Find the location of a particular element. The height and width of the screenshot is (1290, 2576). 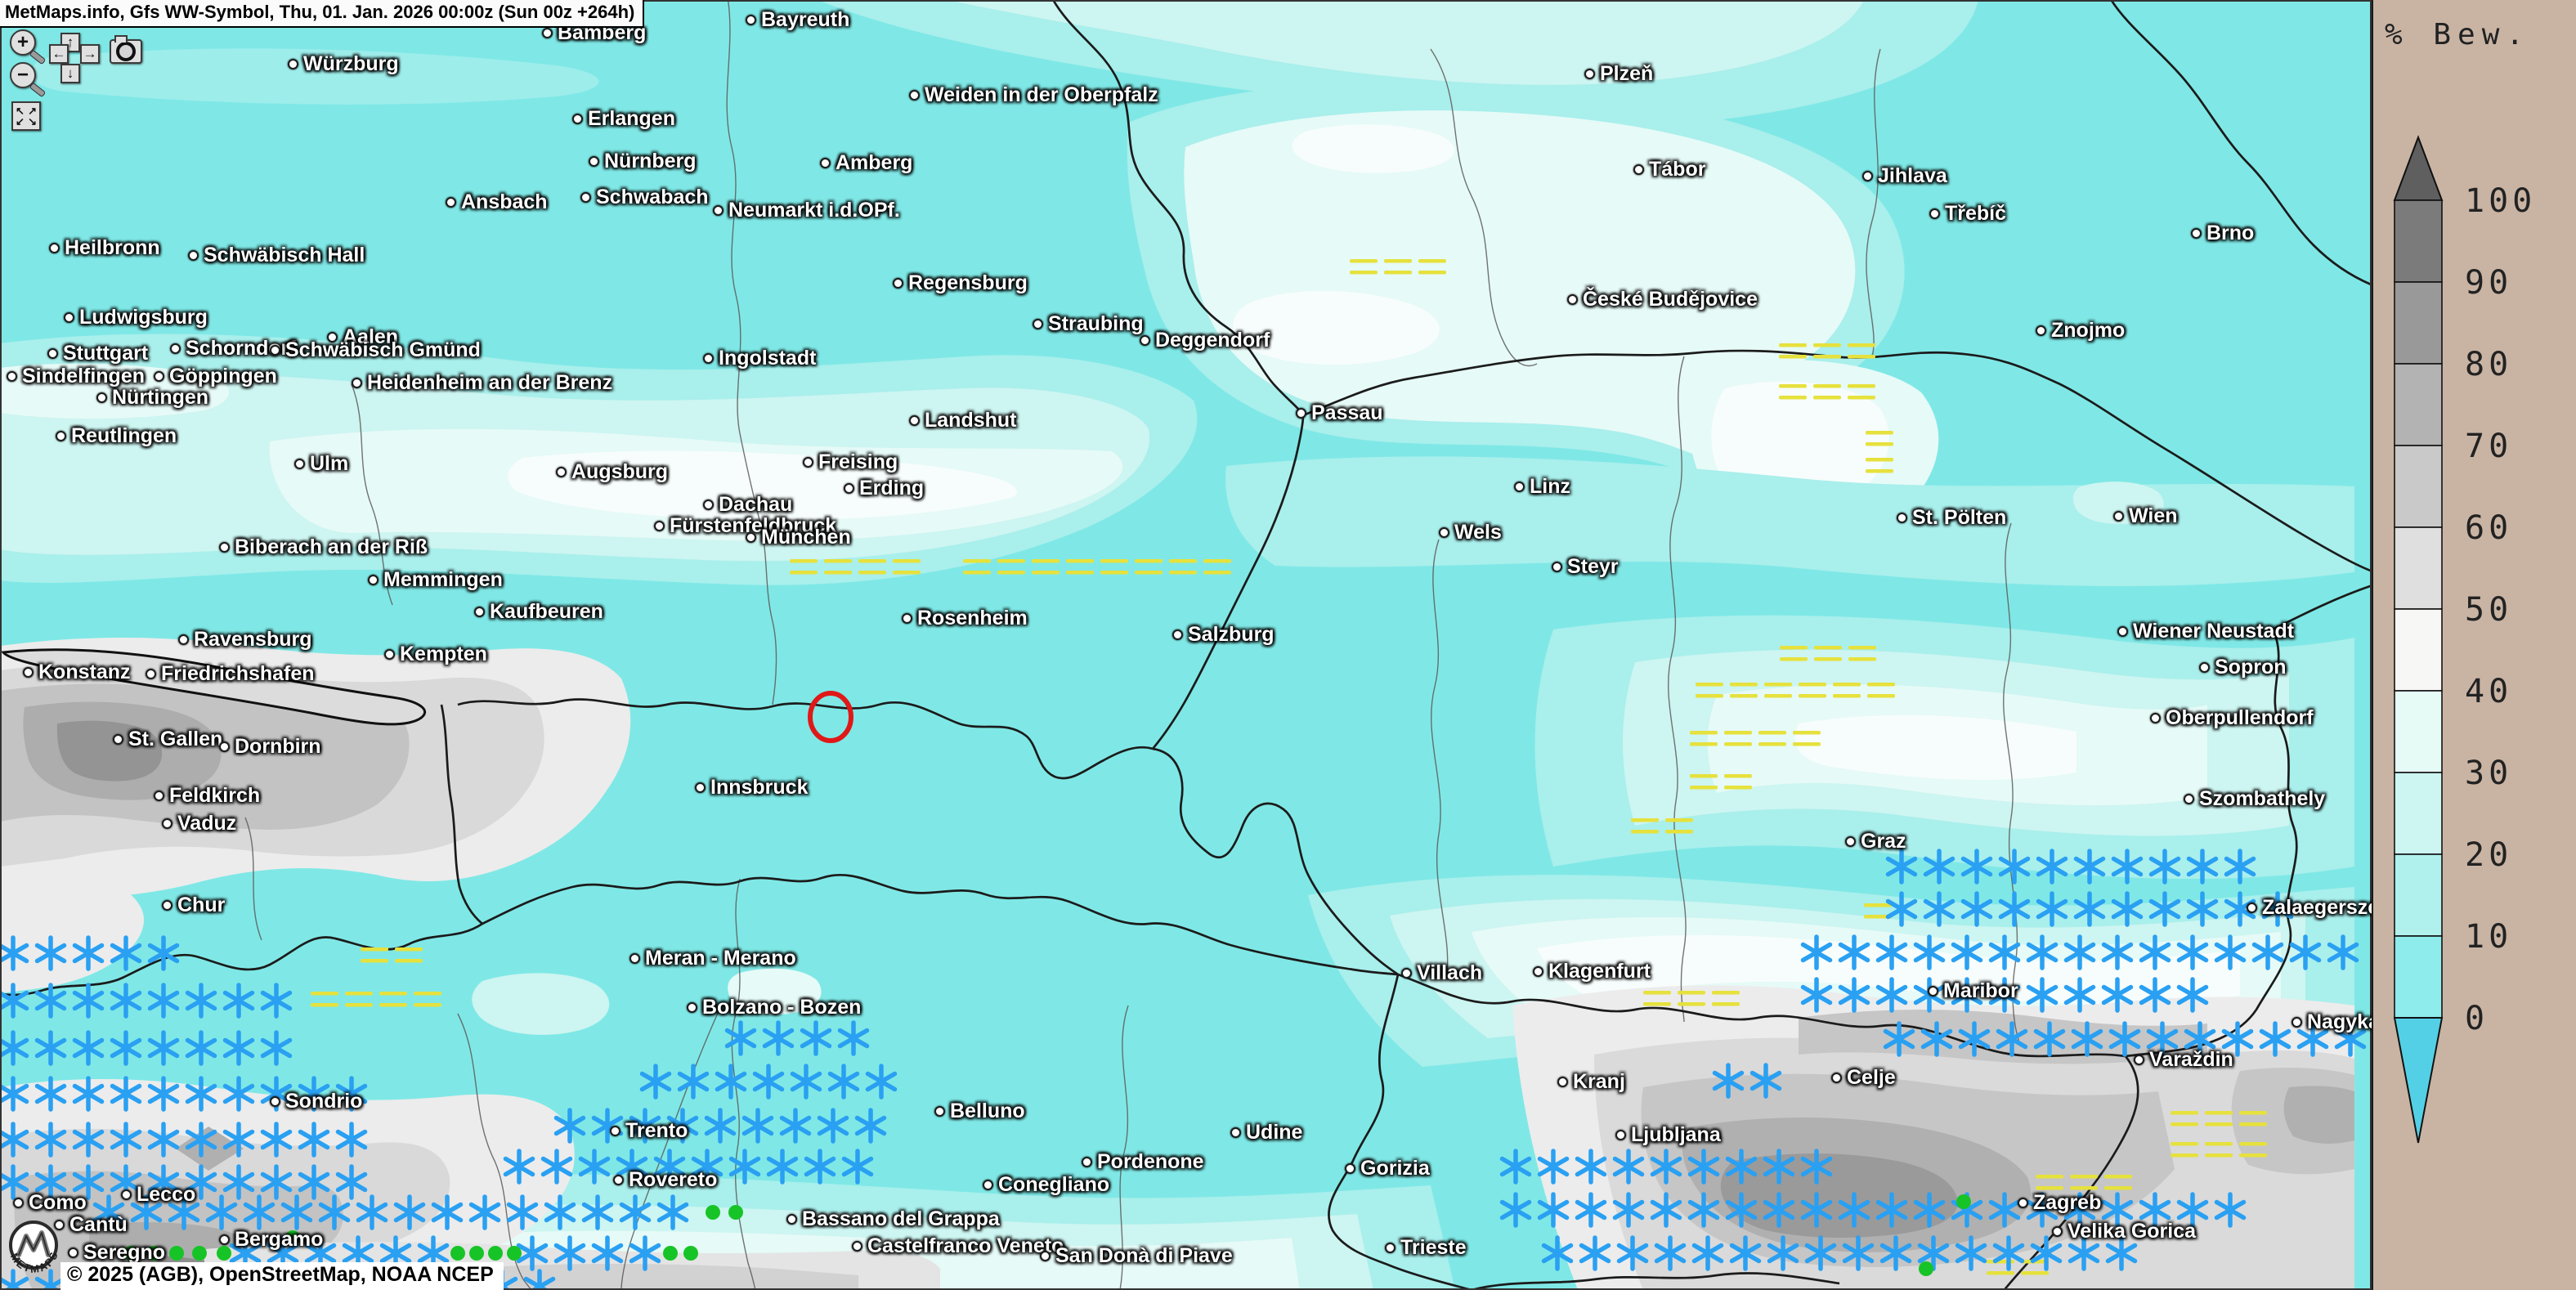

city-label: Bergamo is located at coordinates (271, 1240).